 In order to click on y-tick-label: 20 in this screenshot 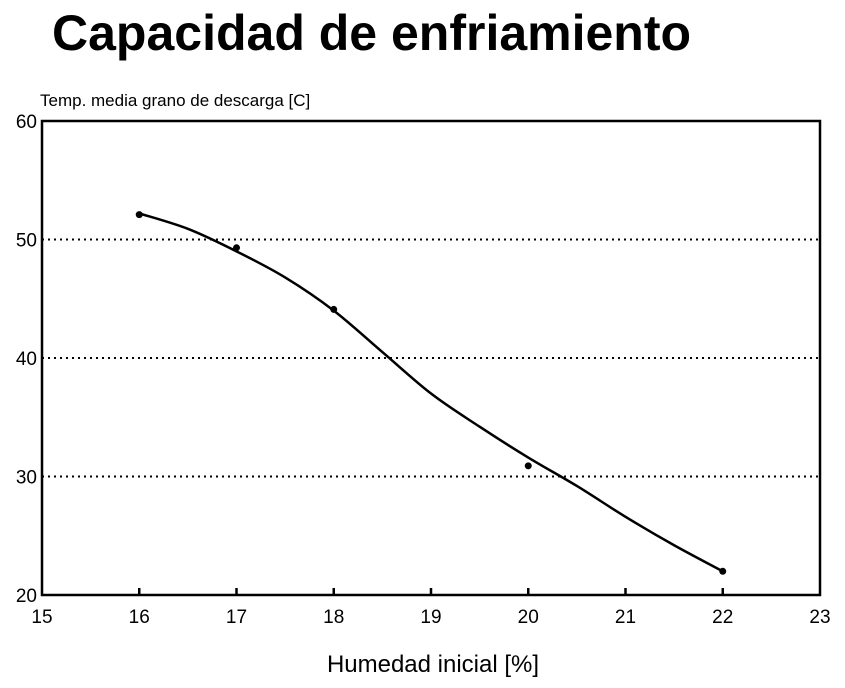, I will do `click(26, 596)`.